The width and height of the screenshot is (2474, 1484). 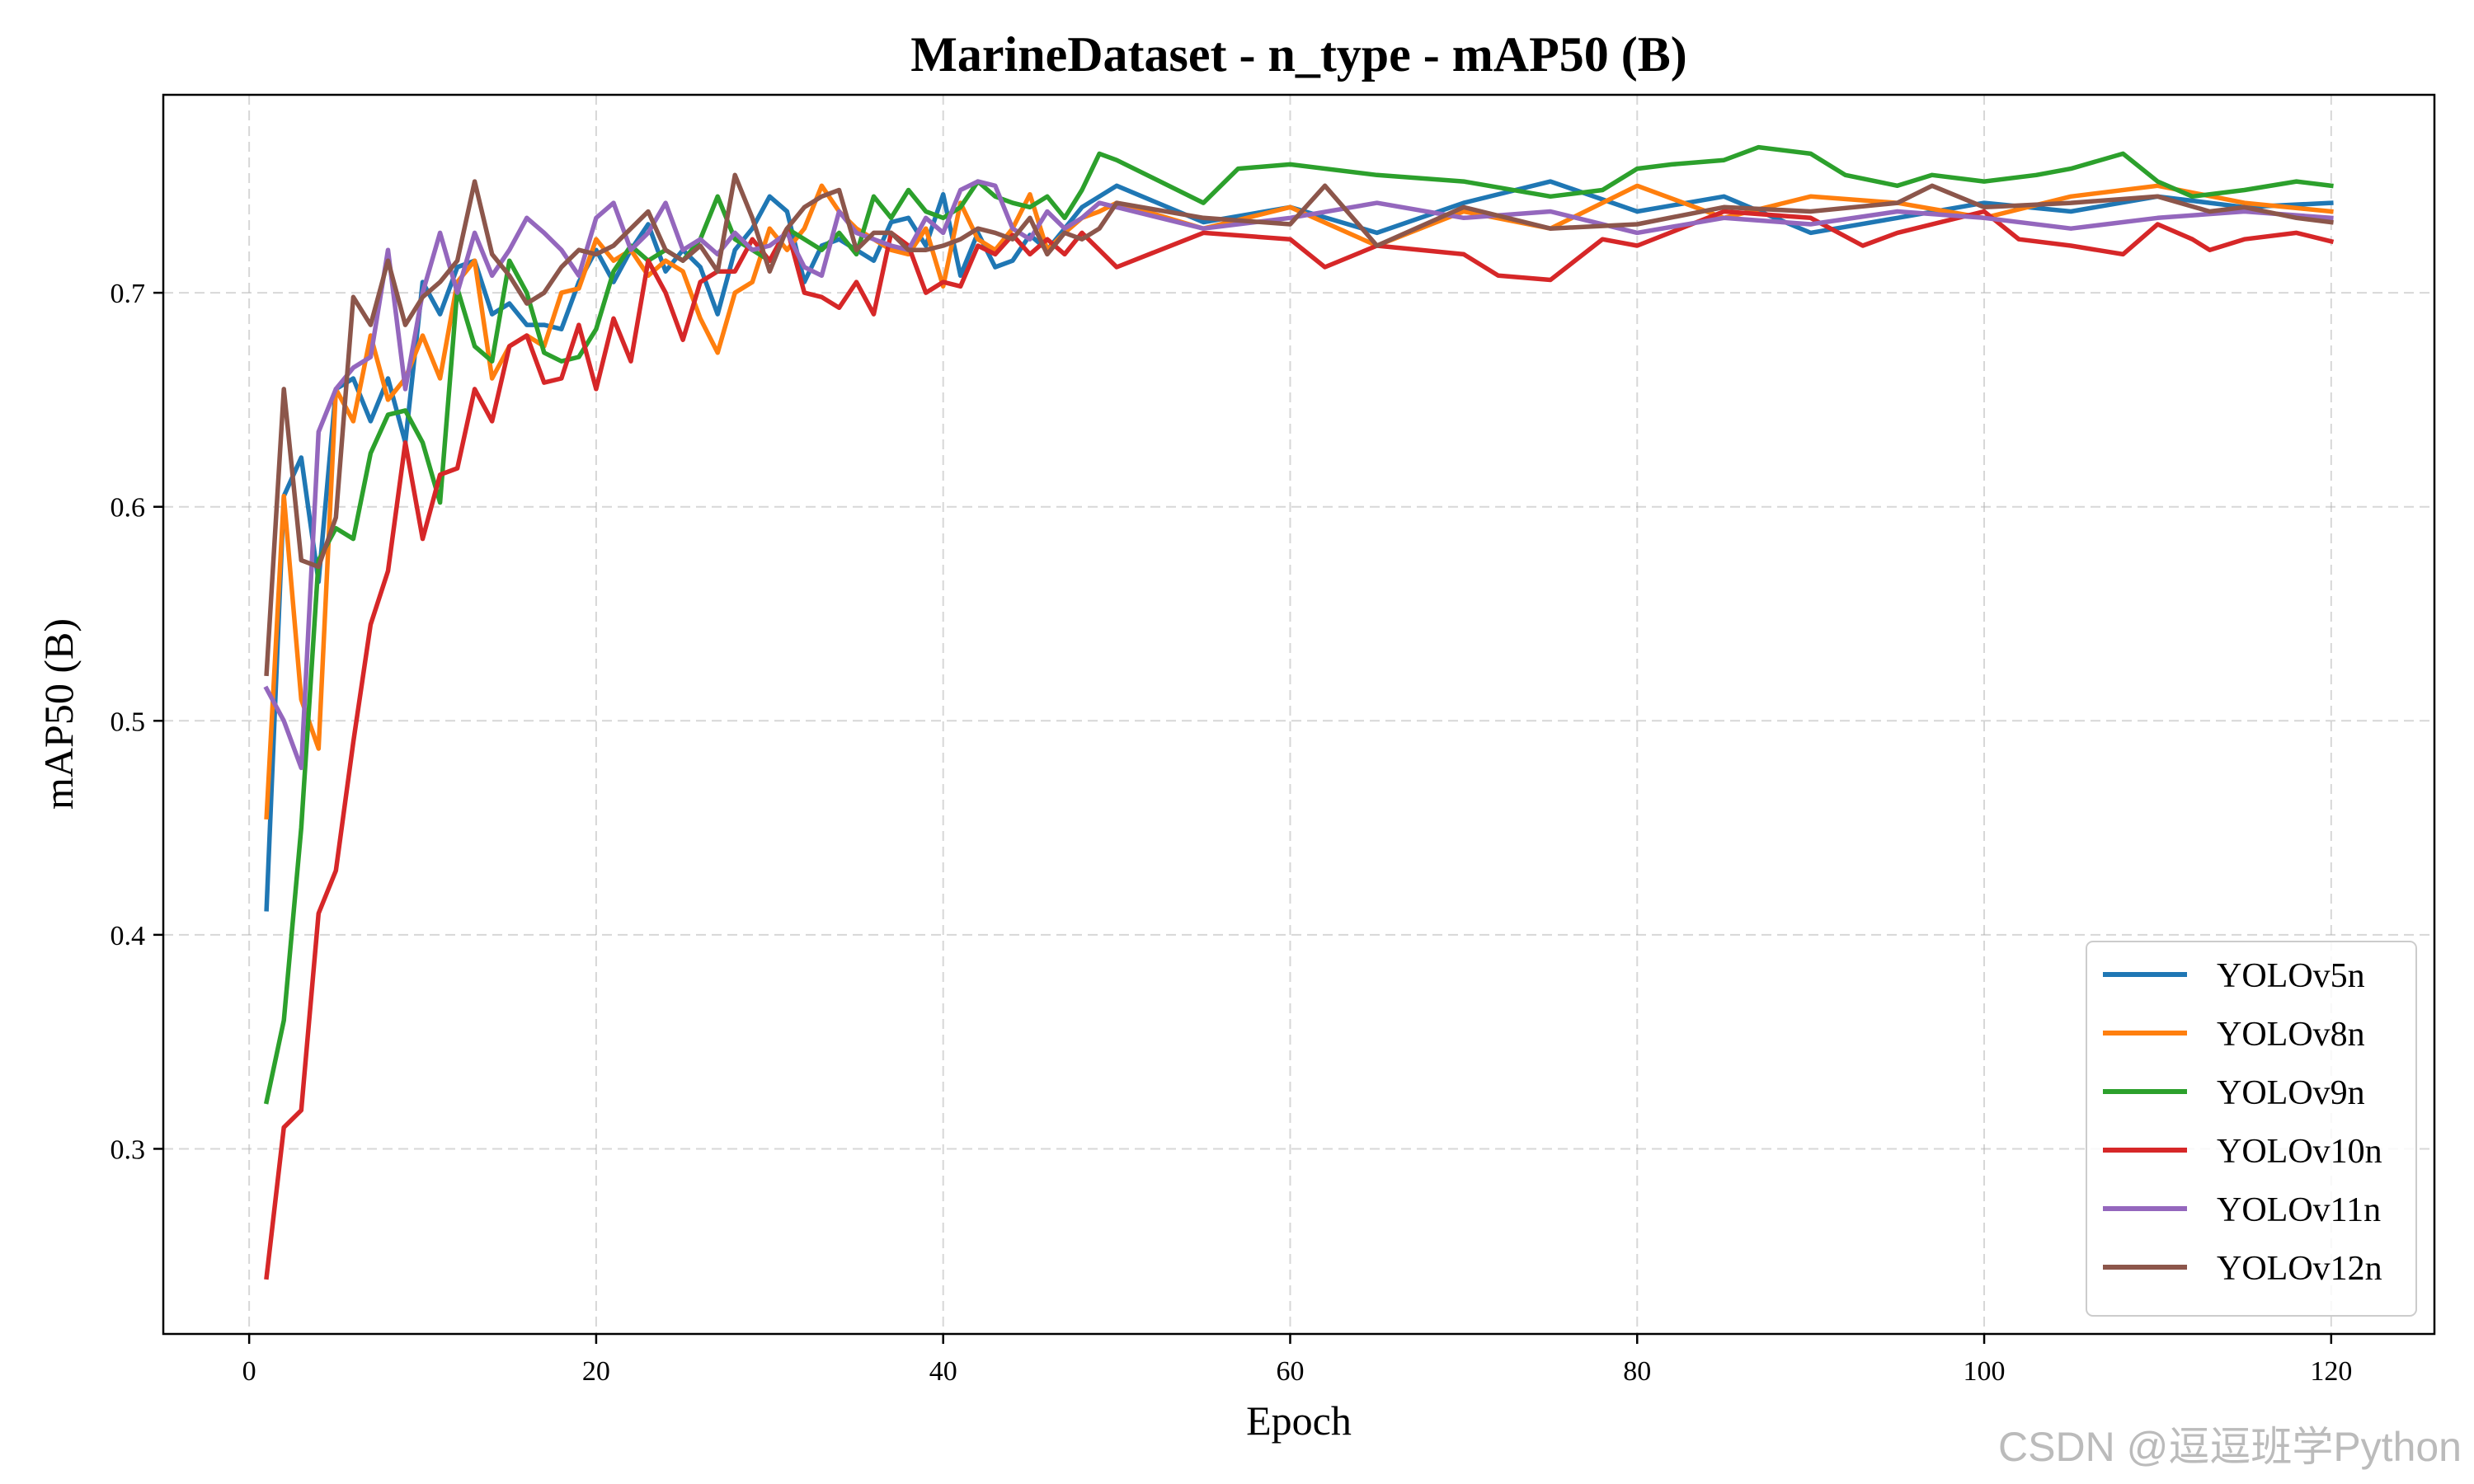 I want to click on x-axis-label: Epoch, so click(x=1299, y=1420).